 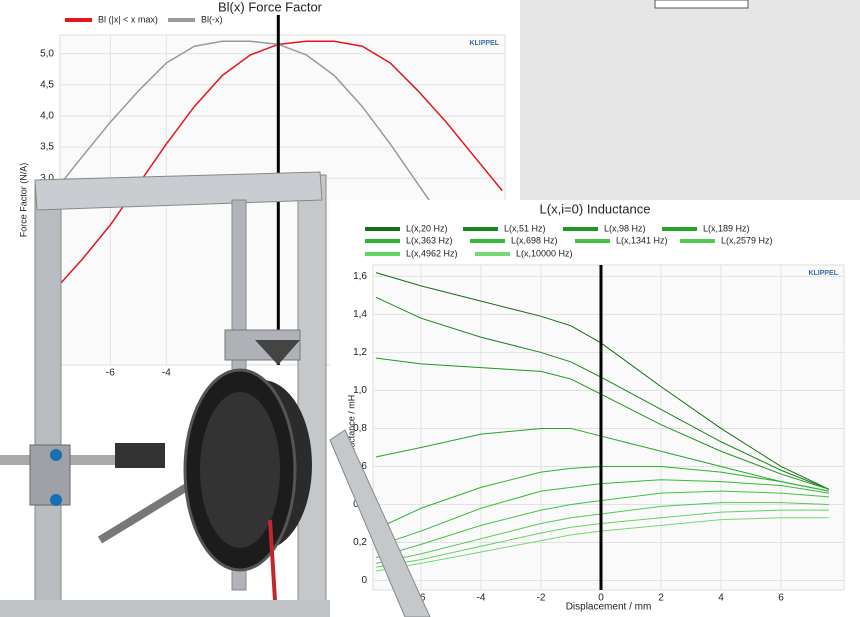 What do you see at coordinates (534, 240) in the screenshot?
I see `legend-label: L(x,698 Hz)` at bounding box center [534, 240].